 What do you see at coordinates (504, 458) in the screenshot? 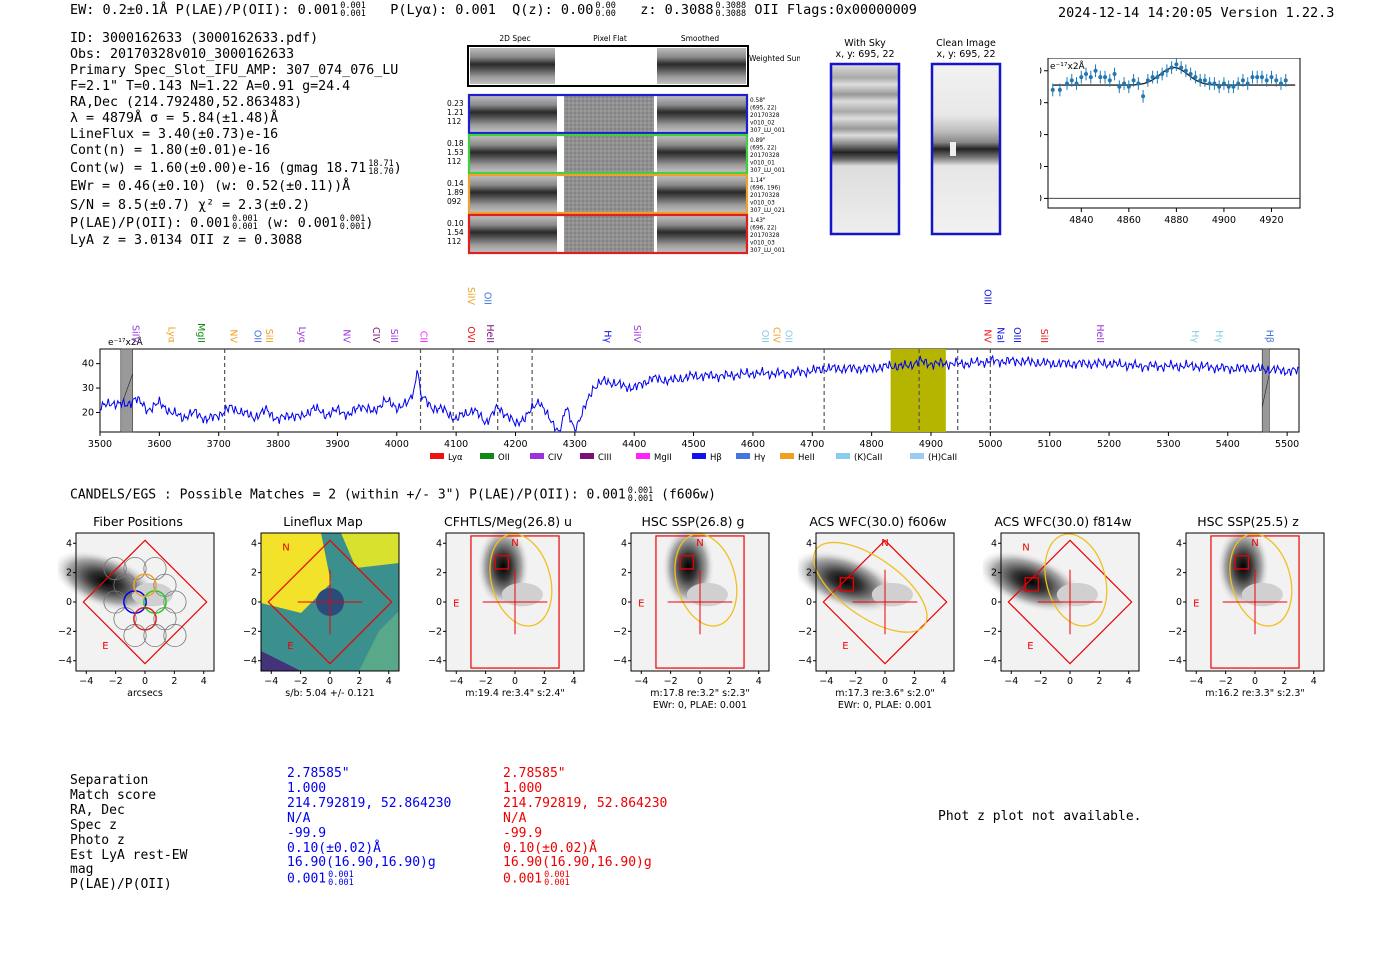
I see `spec-legend-label: OII` at bounding box center [504, 458].